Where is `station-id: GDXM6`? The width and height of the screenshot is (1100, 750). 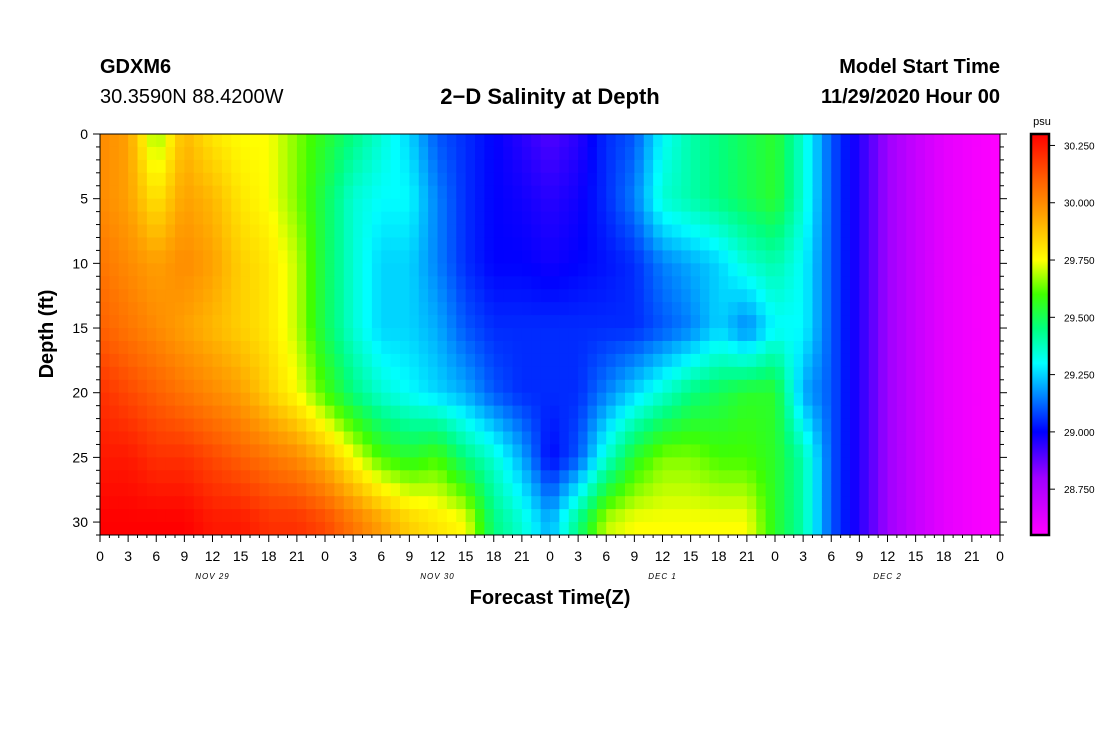 station-id: GDXM6 is located at coordinates (136, 67).